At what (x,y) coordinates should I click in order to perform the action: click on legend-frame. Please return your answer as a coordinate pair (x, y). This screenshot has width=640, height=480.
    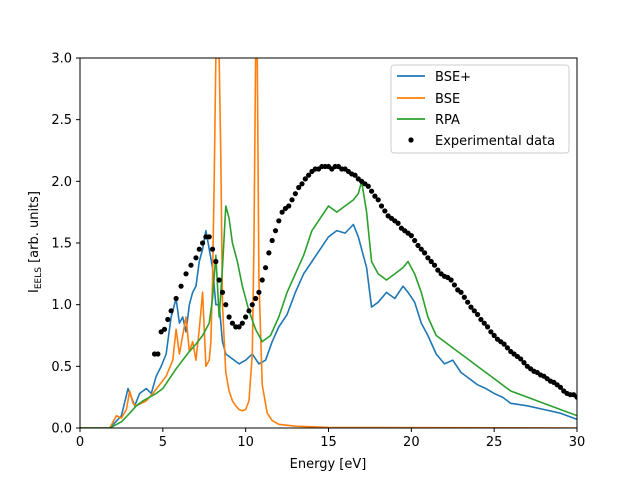
    Looking at the image, I should click on (480, 109).